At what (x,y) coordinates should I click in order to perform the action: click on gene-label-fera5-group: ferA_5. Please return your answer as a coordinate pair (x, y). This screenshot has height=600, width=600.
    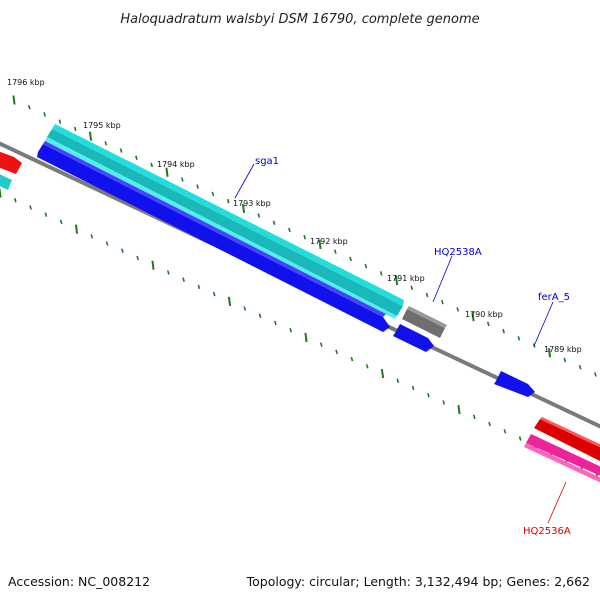
    Looking at the image, I should click on (551, 319).